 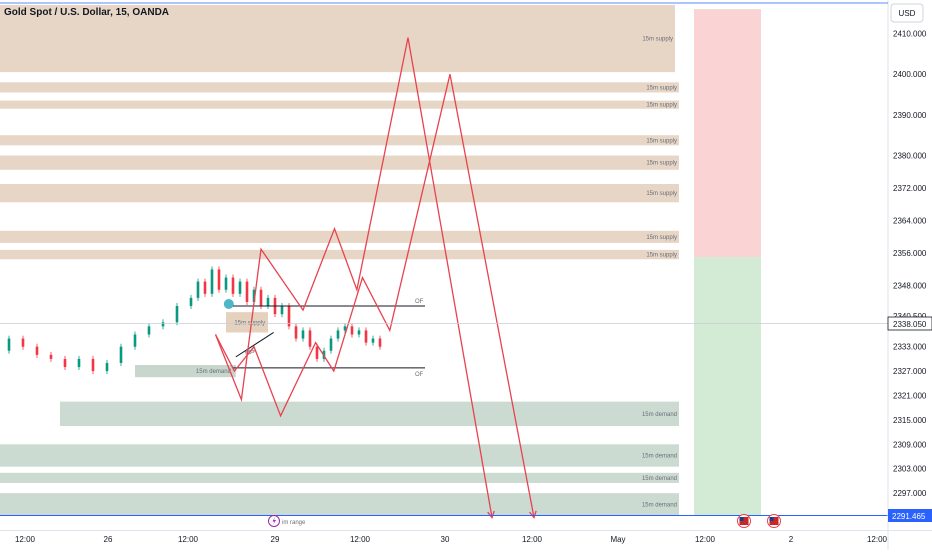 I want to click on event-label: im range, so click(x=294, y=523).